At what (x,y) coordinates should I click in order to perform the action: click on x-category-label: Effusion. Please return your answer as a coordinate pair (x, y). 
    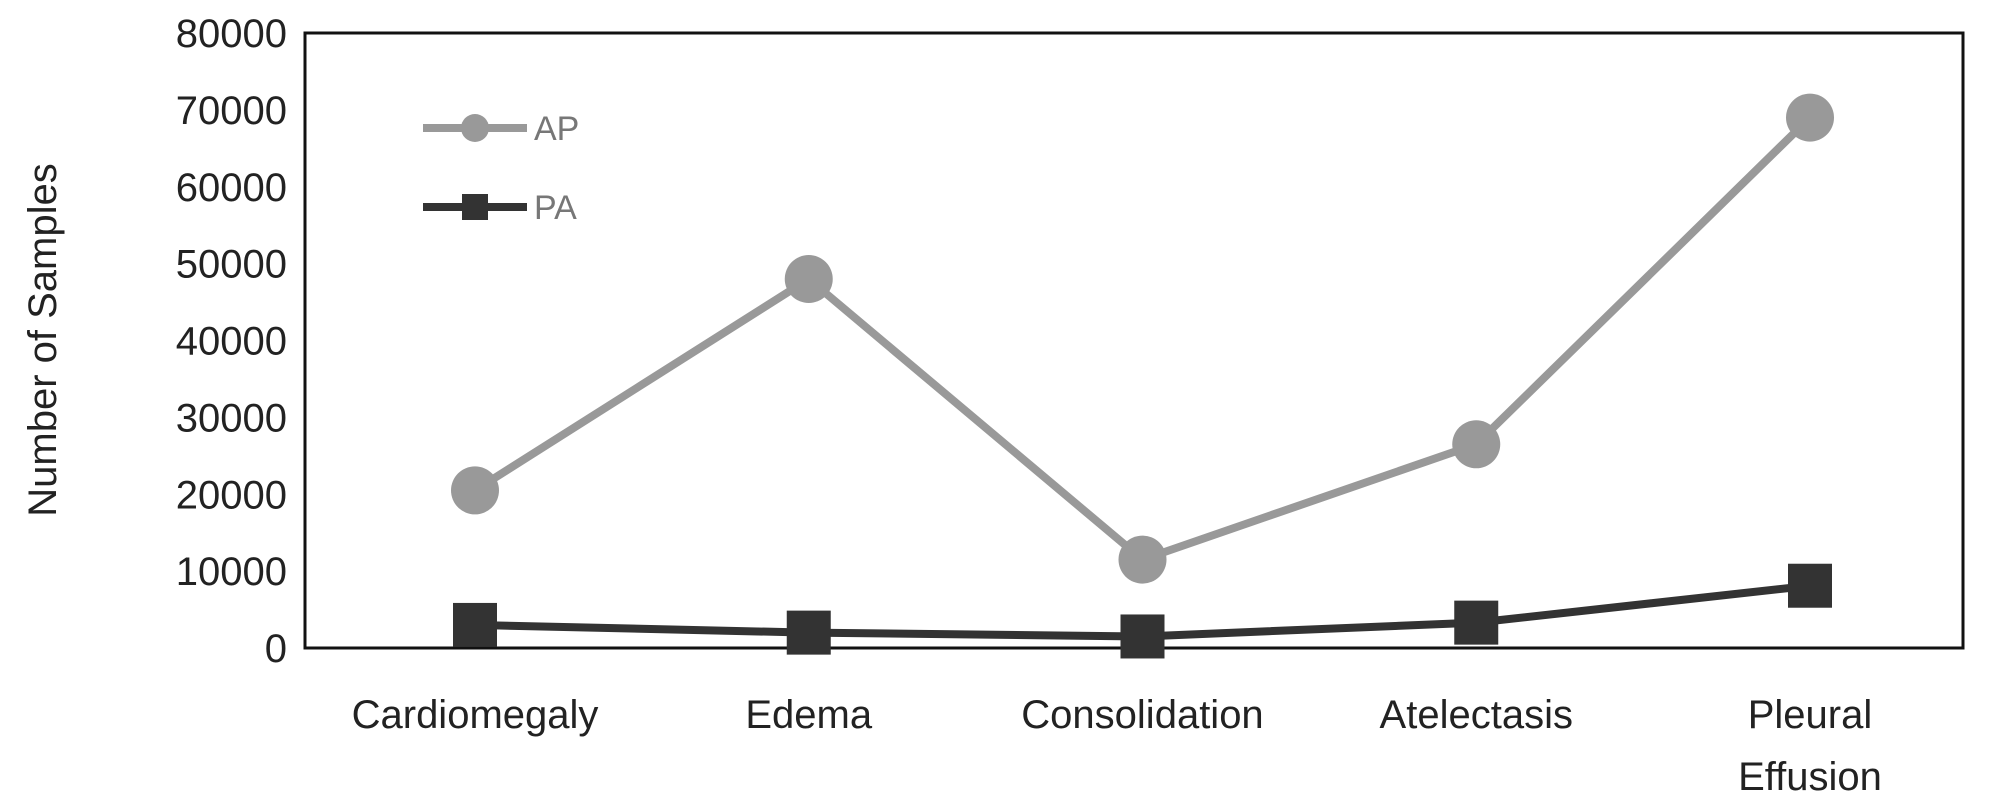
    Looking at the image, I should click on (1810, 777).